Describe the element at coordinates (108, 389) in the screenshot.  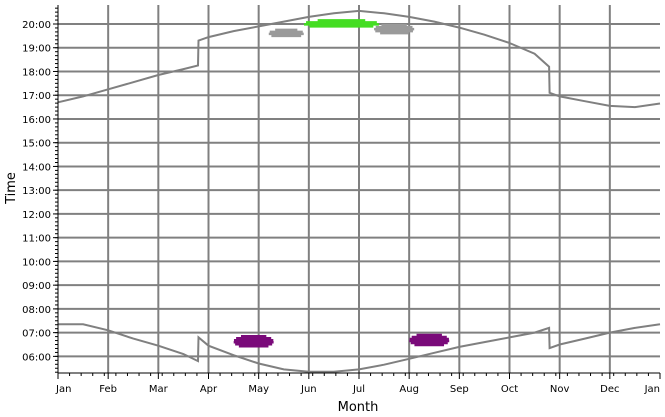
I see `x-tick-label: Feb` at that location.